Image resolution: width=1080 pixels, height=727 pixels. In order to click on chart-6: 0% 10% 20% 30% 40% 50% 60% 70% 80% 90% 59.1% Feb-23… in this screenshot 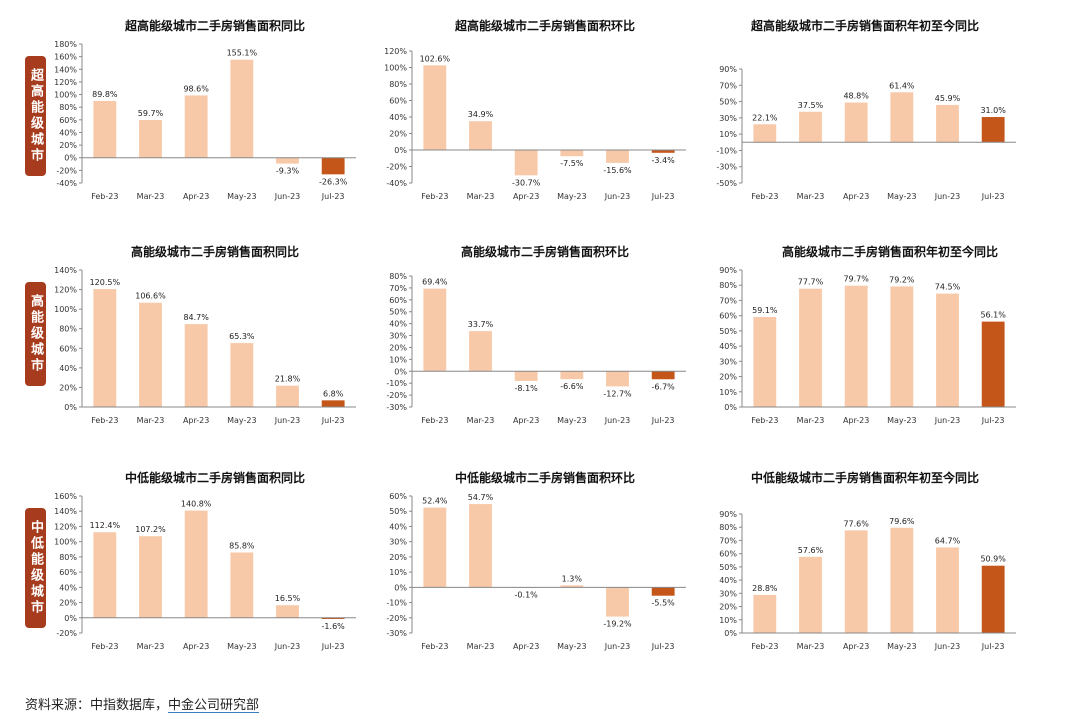, I will do `click(867, 345)`.